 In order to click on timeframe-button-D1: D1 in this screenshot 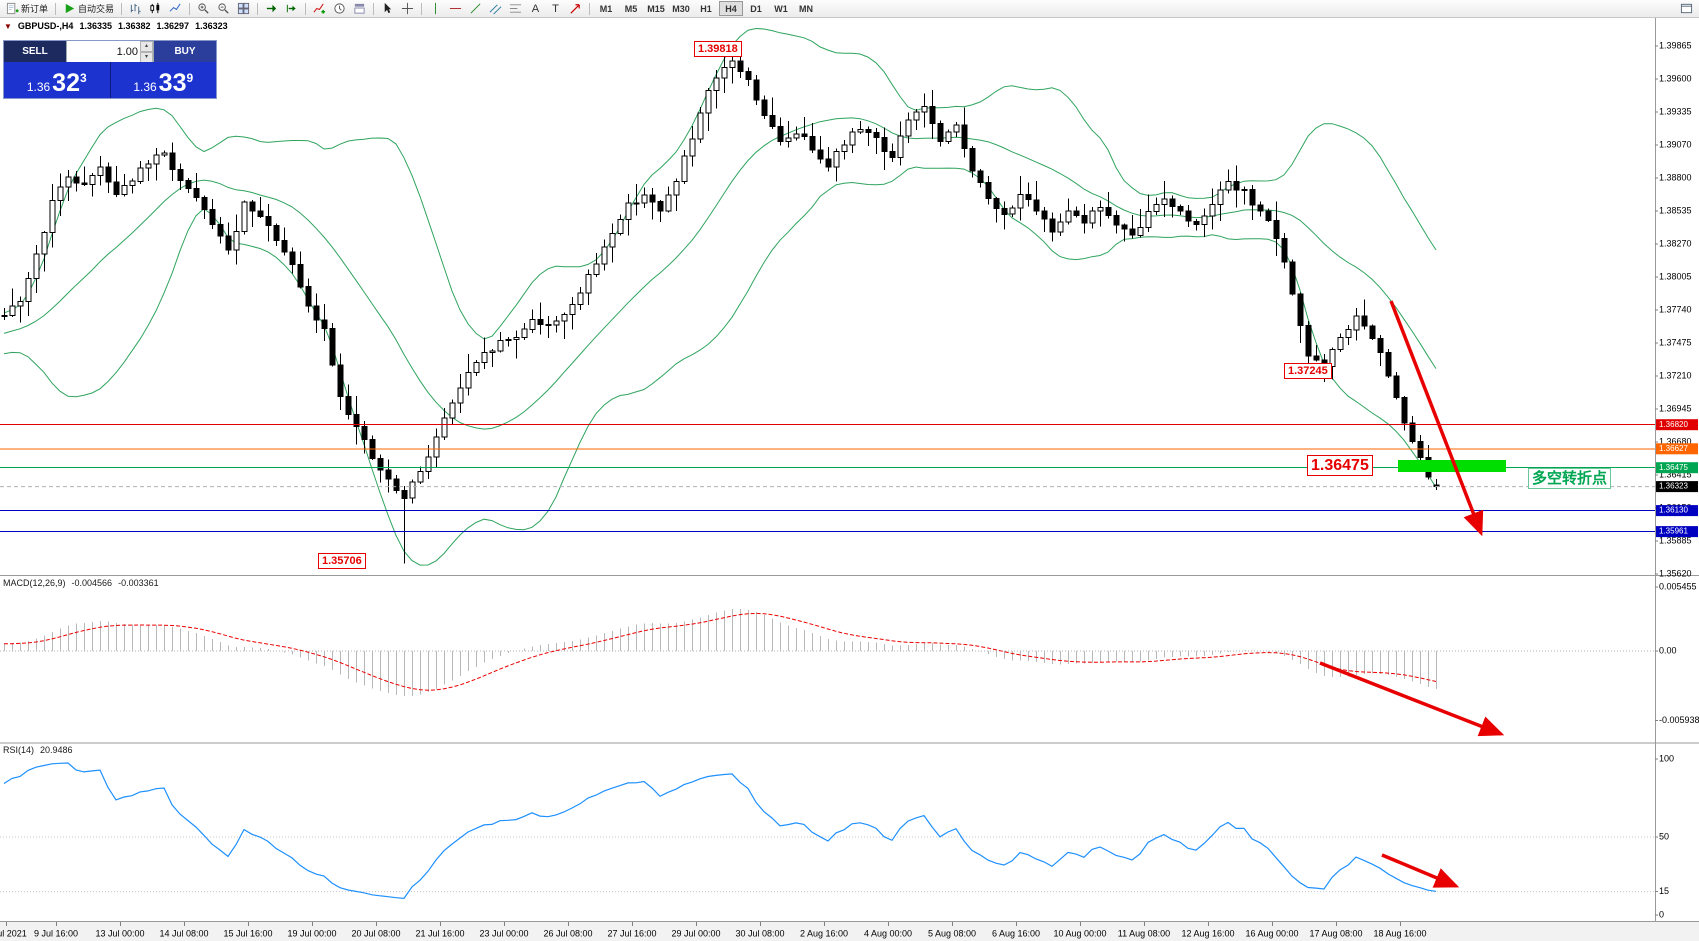, I will do `click(756, 8)`.